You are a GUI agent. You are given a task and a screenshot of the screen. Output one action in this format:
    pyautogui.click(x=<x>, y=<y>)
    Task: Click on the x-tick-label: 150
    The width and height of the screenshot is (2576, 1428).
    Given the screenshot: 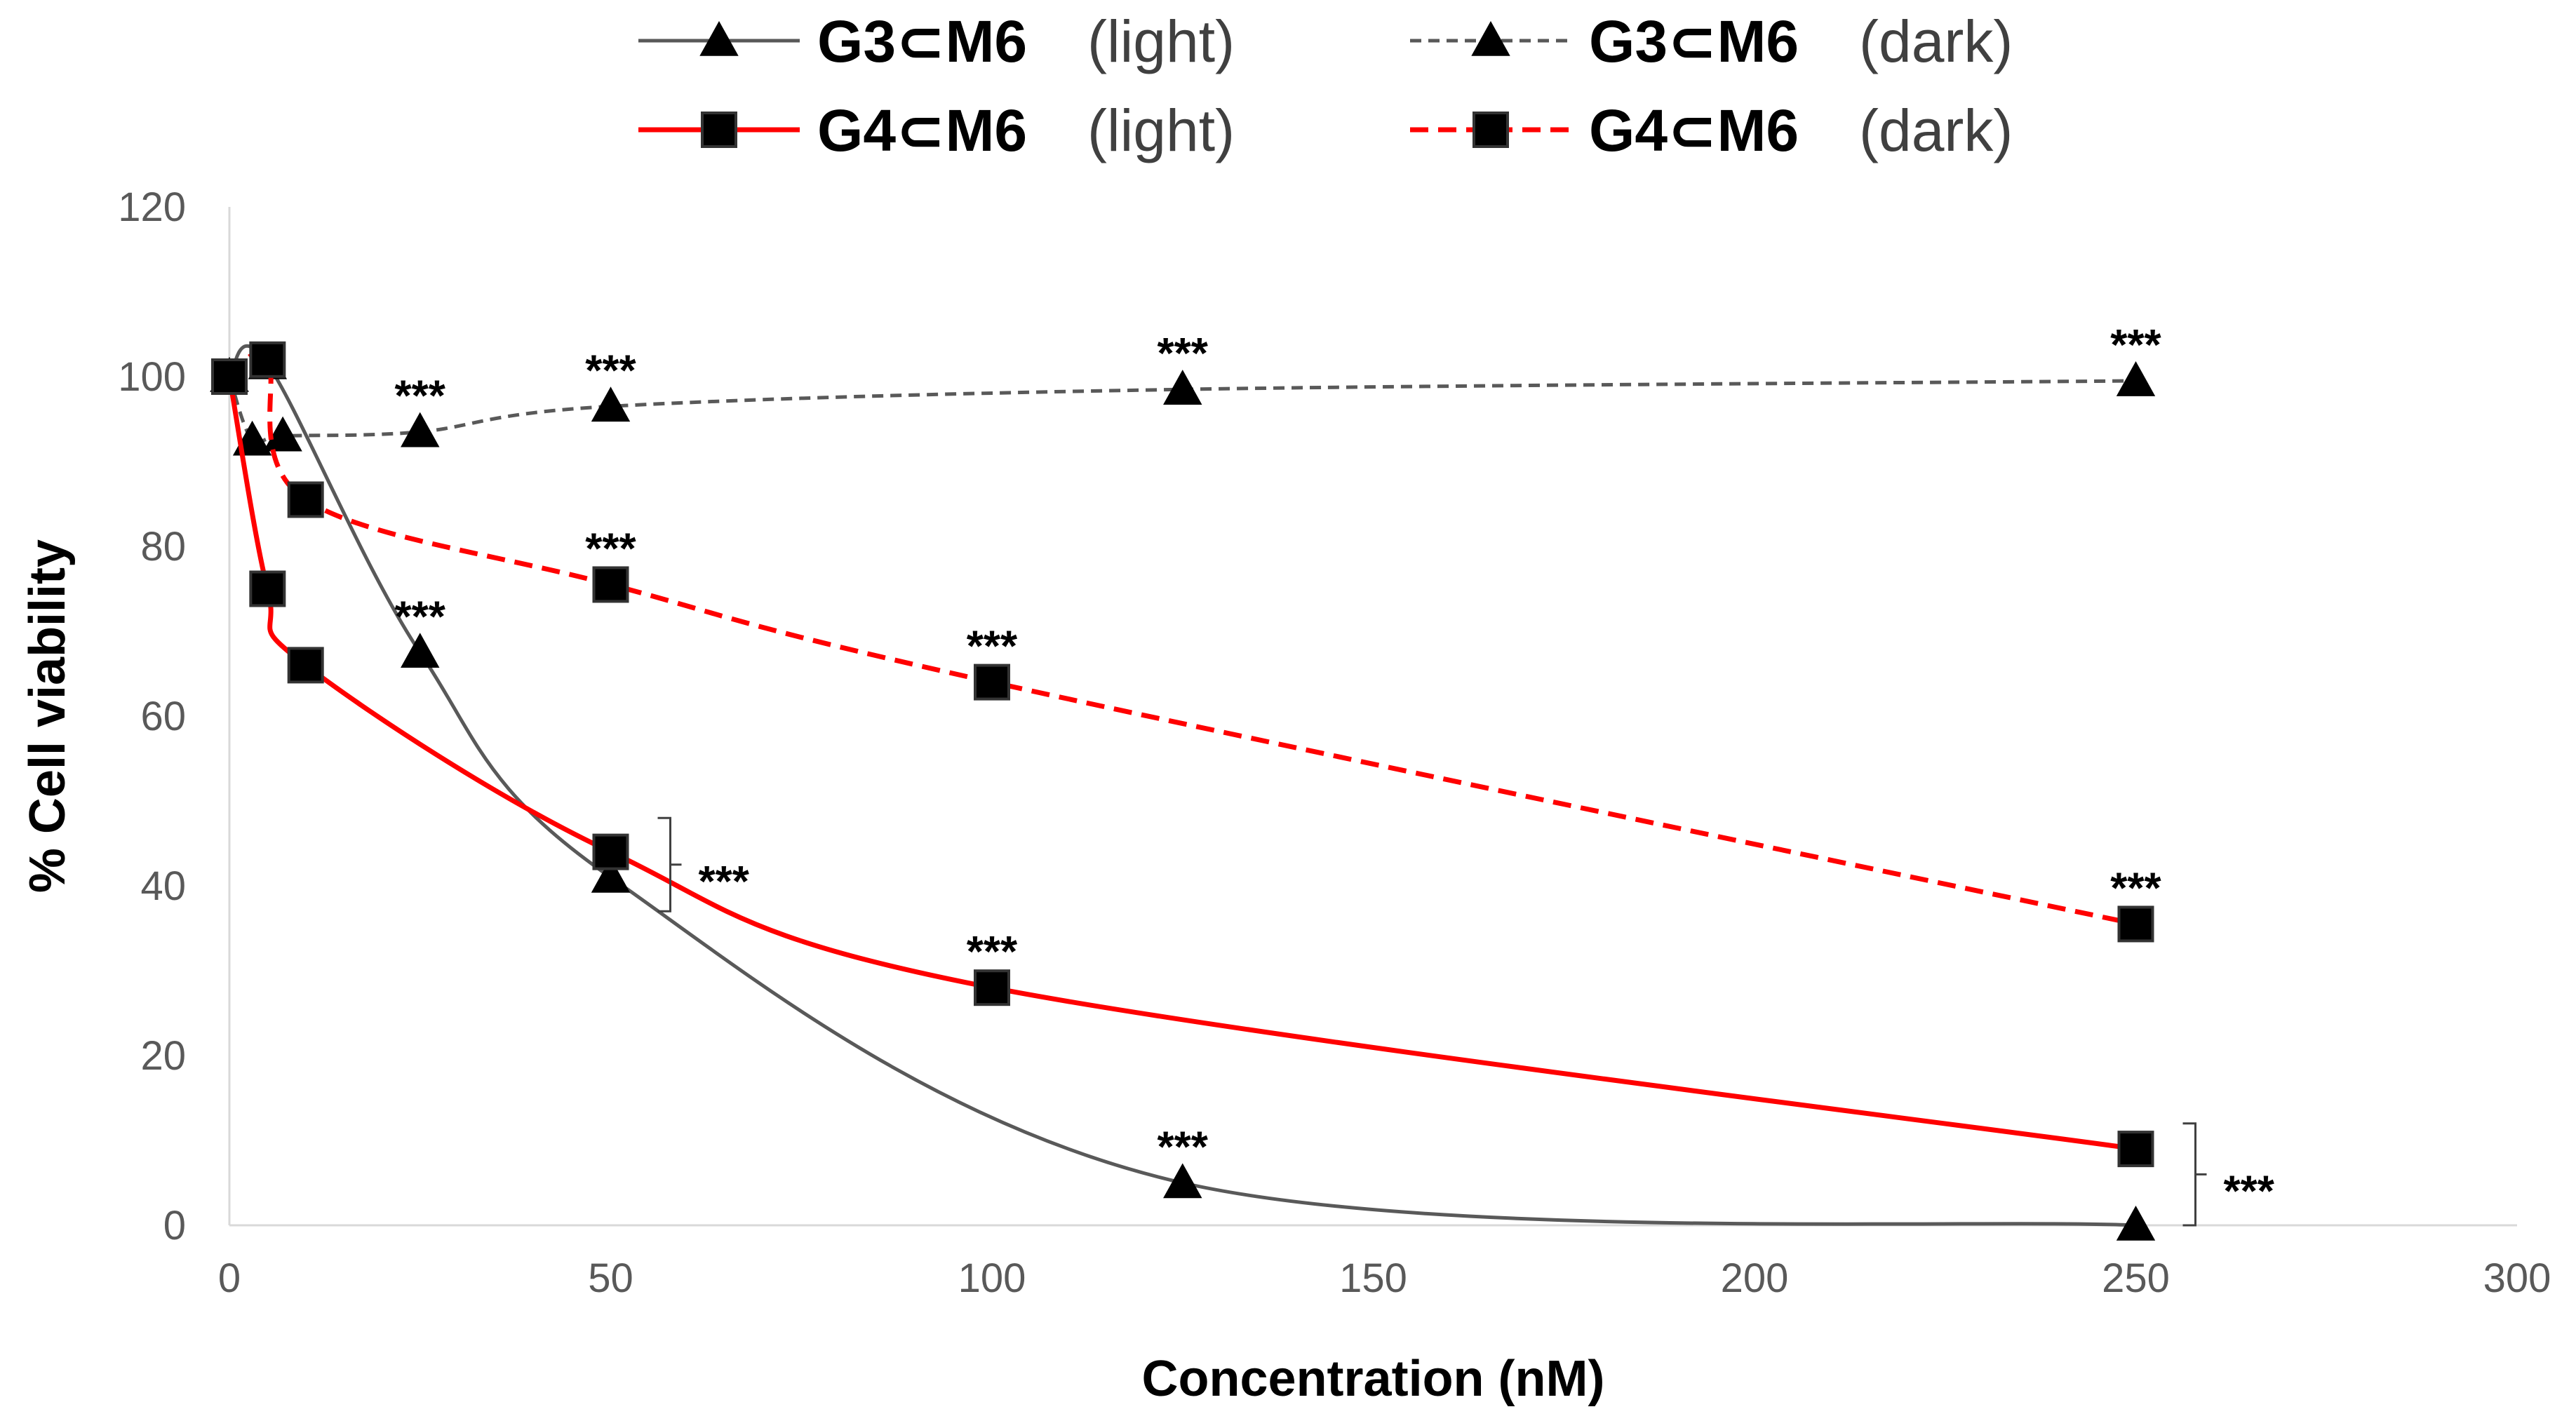 What is the action you would take?
    pyautogui.click(x=1373, y=1278)
    